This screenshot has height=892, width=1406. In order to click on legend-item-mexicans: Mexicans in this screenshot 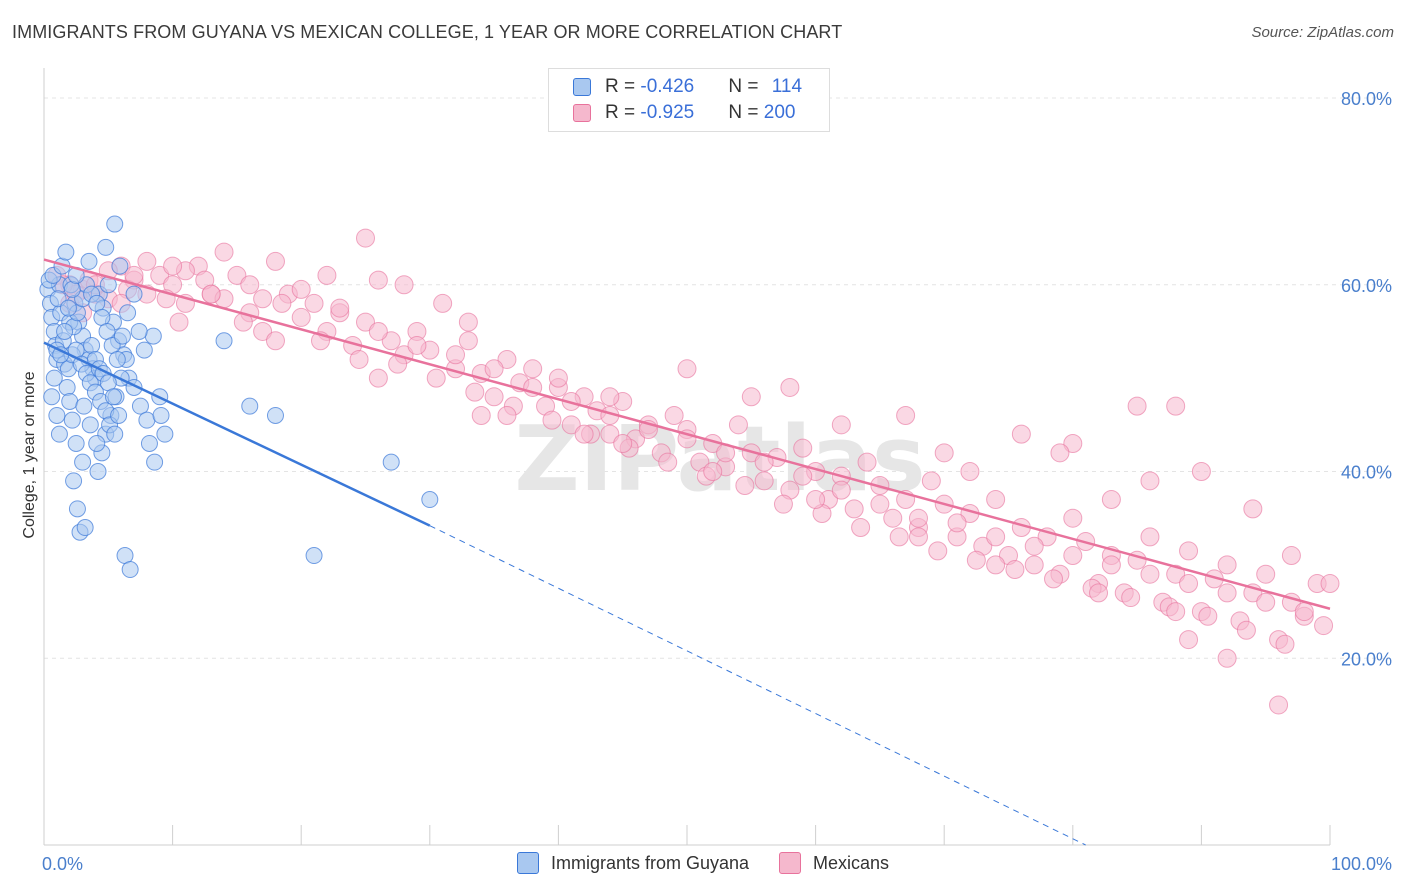, I will do `click(834, 863)`.